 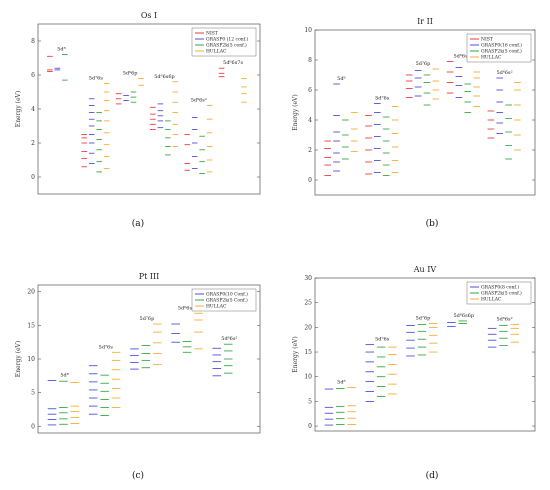 What do you see at coordinates (432, 475) in the screenshot?
I see `panel-caption: (d)` at bounding box center [432, 475].